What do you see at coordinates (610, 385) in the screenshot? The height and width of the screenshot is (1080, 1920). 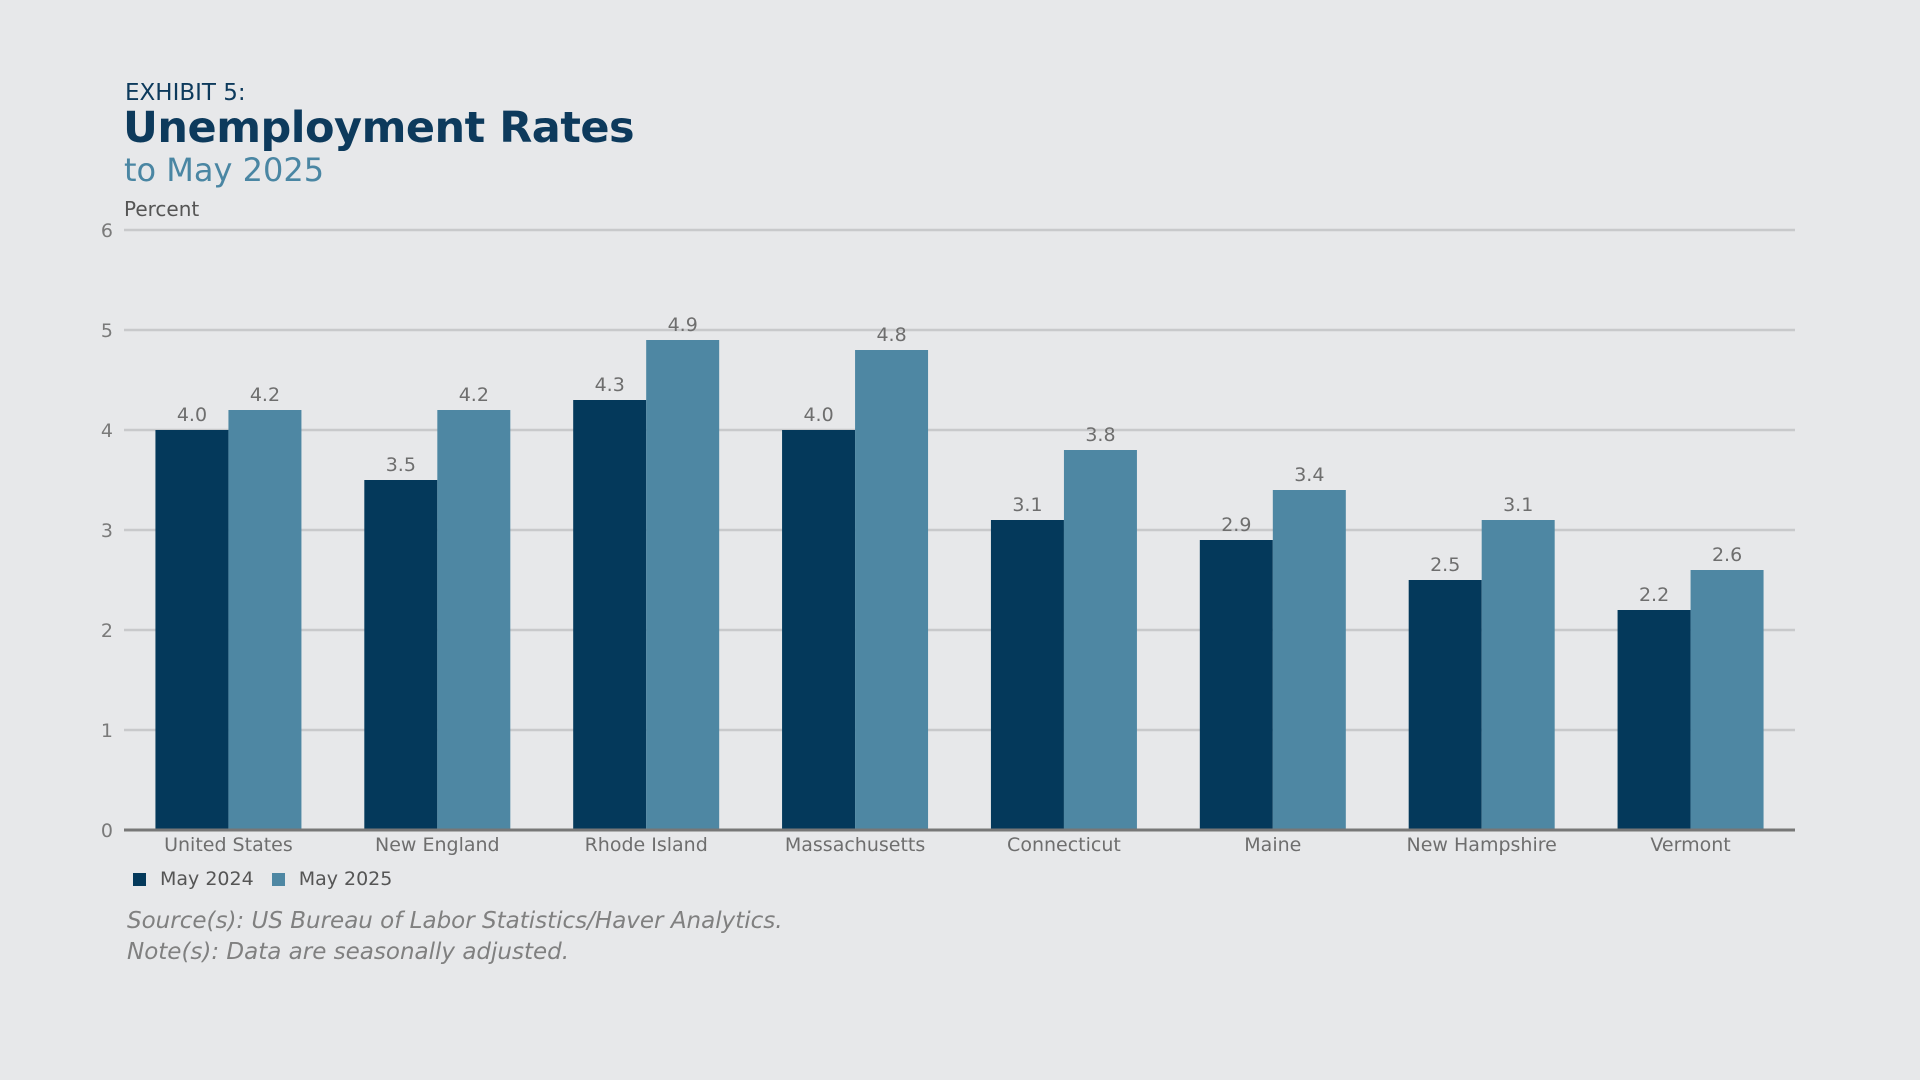 I see `data-label-rhode-island-series-1: 4.3` at bounding box center [610, 385].